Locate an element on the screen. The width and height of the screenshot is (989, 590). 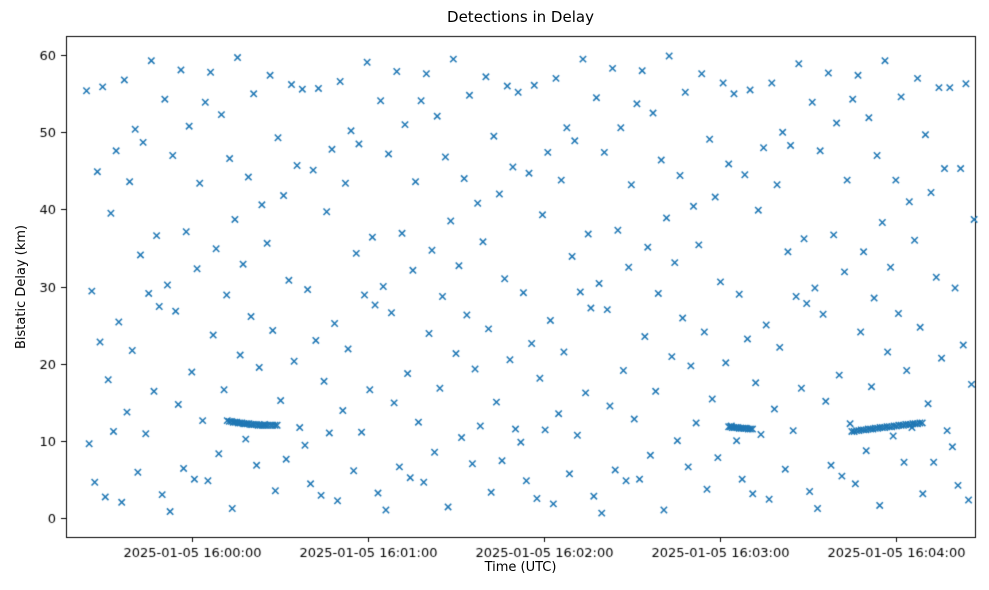
y-axis-label: Bistatic Delay (km) is located at coordinates (21, 287).